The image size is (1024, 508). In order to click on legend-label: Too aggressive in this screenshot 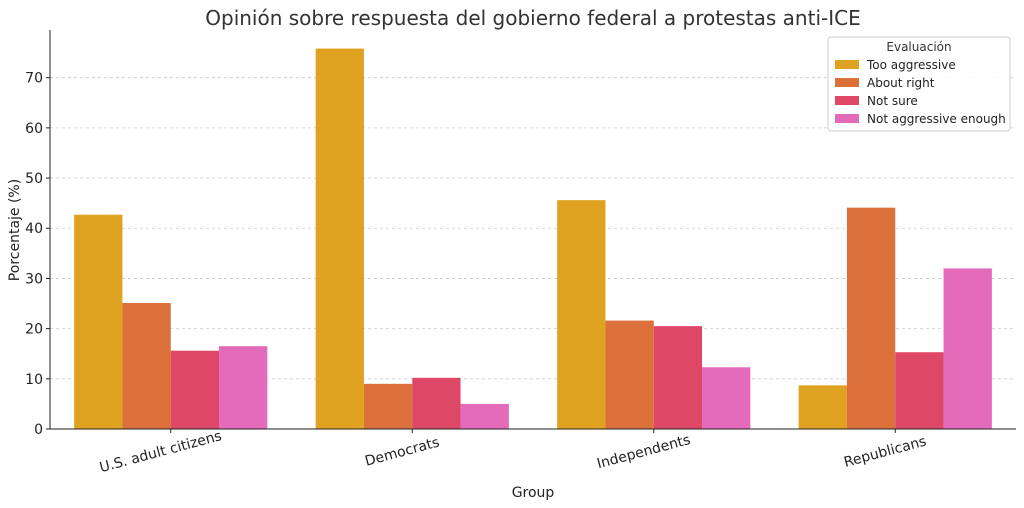, I will do `click(911, 65)`.